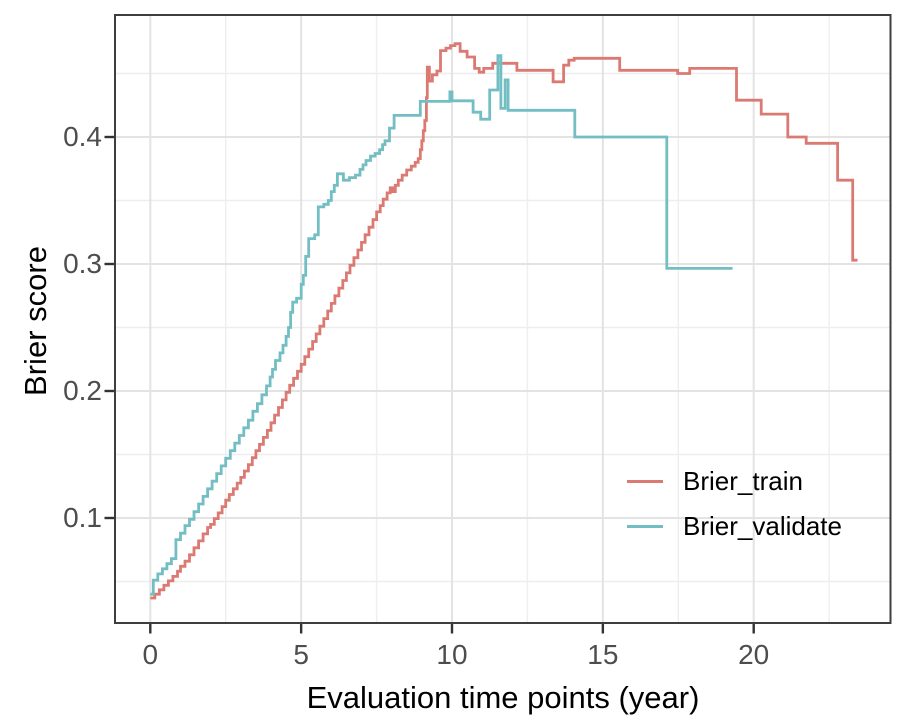 The image size is (910, 728). Describe the element at coordinates (82, 390) in the screenshot. I see `y-tick-label: 0.2` at that location.